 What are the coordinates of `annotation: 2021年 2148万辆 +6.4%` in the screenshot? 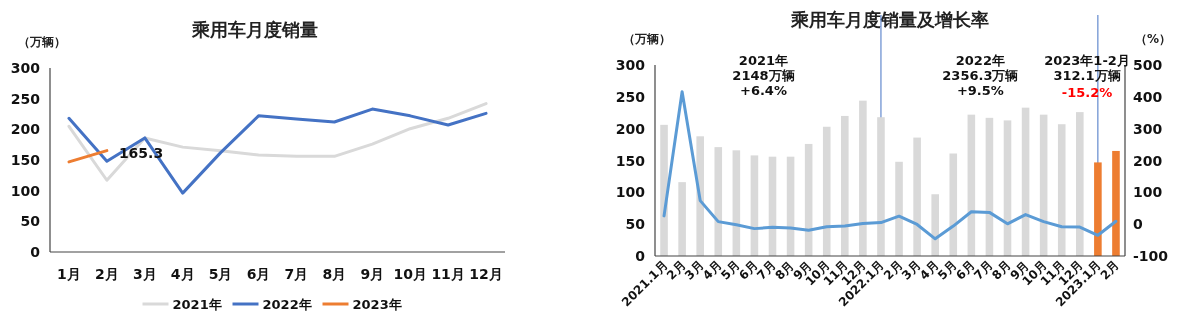 It's located at (763, 75).